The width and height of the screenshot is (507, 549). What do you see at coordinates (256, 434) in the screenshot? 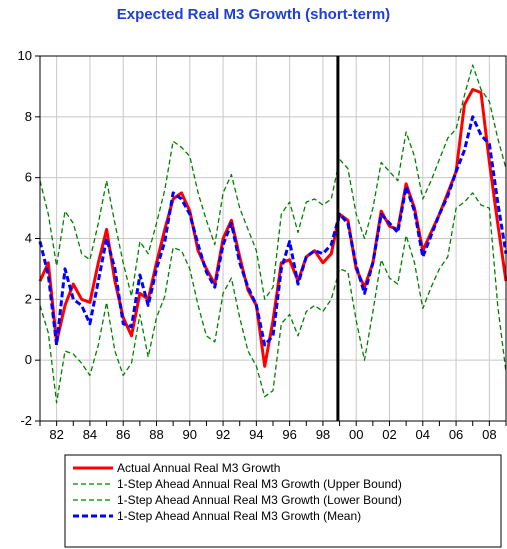
I see `x-tick-label: 94` at bounding box center [256, 434].